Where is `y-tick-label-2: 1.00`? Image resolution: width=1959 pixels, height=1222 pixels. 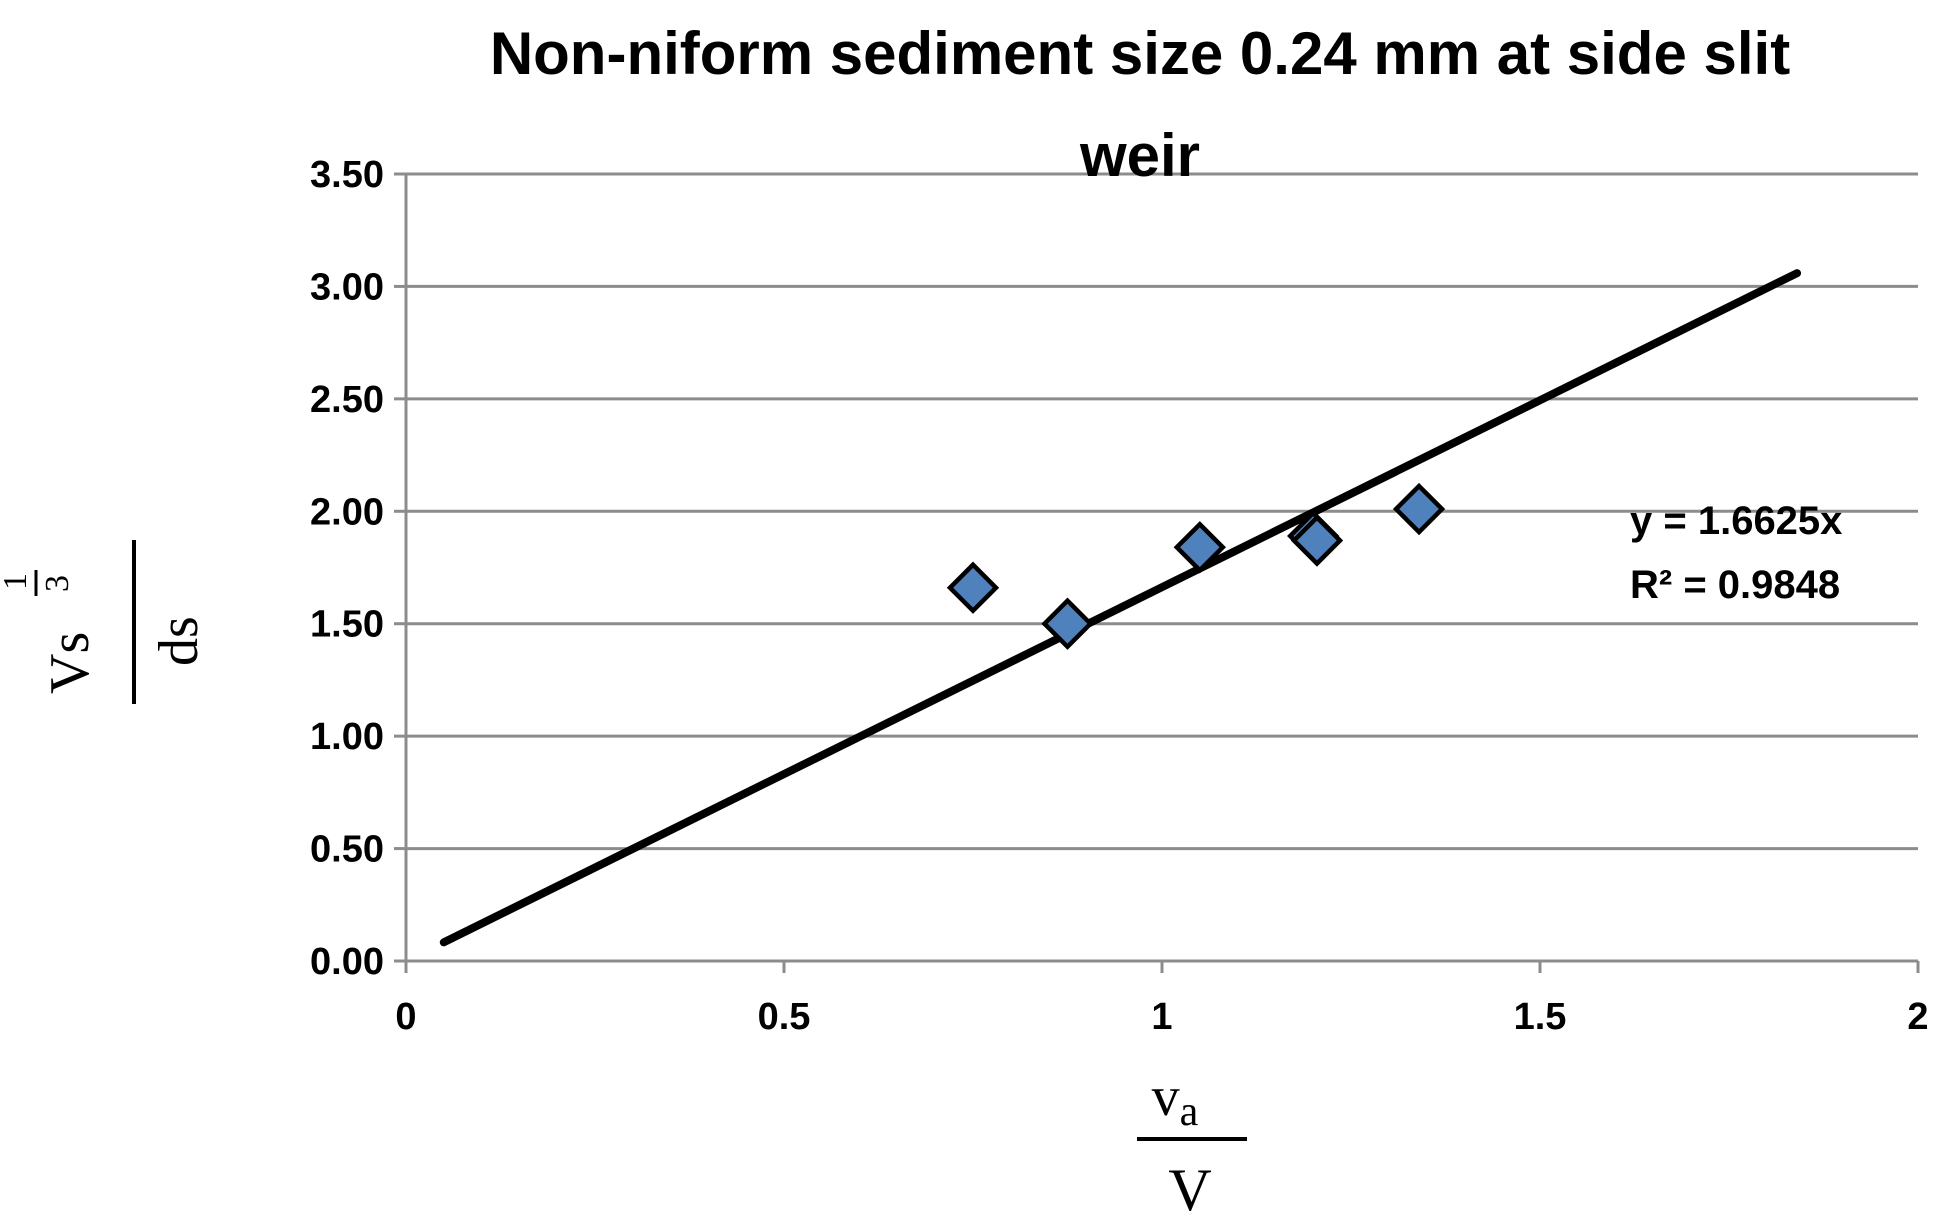
y-tick-label-2: 1.00 is located at coordinates (347, 737).